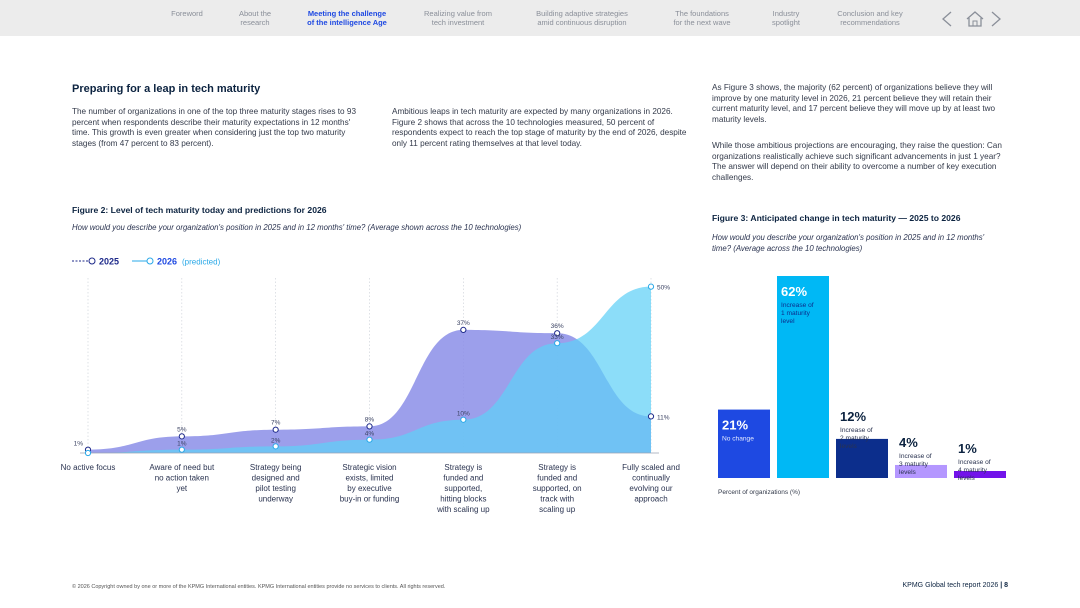 This screenshot has height=608, width=1080. Describe the element at coordinates (974, 470) in the screenshot. I see `bar-category-4: Increase of 4 maturity levels` at that location.